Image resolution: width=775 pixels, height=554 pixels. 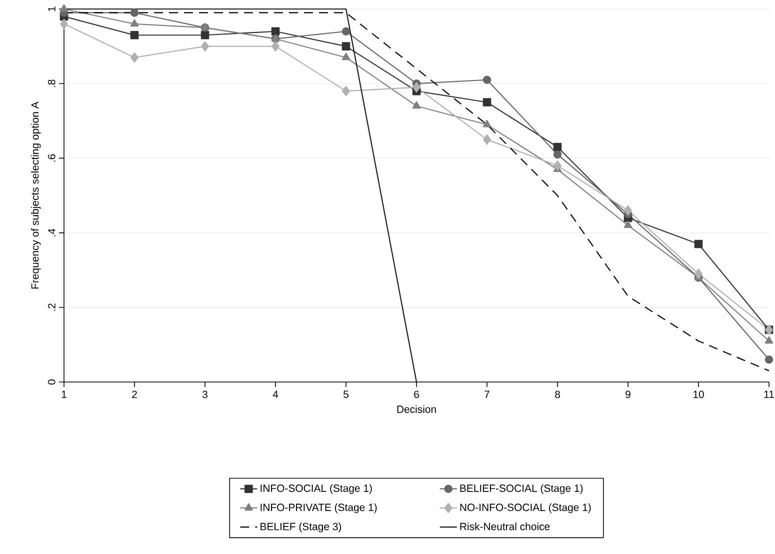 I want to click on x-tick-label: 5, so click(x=346, y=394).